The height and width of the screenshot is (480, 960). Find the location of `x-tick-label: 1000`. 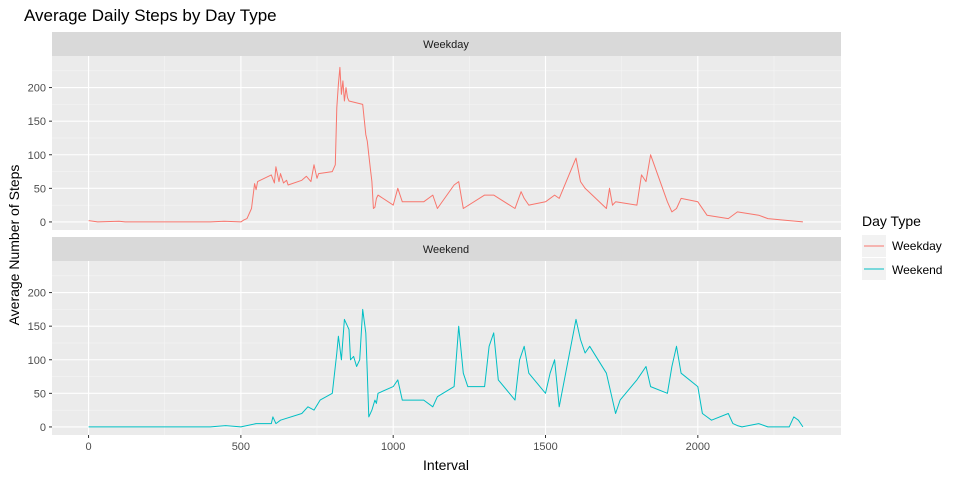

x-tick-label: 1000 is located at coordinates (393, 447).